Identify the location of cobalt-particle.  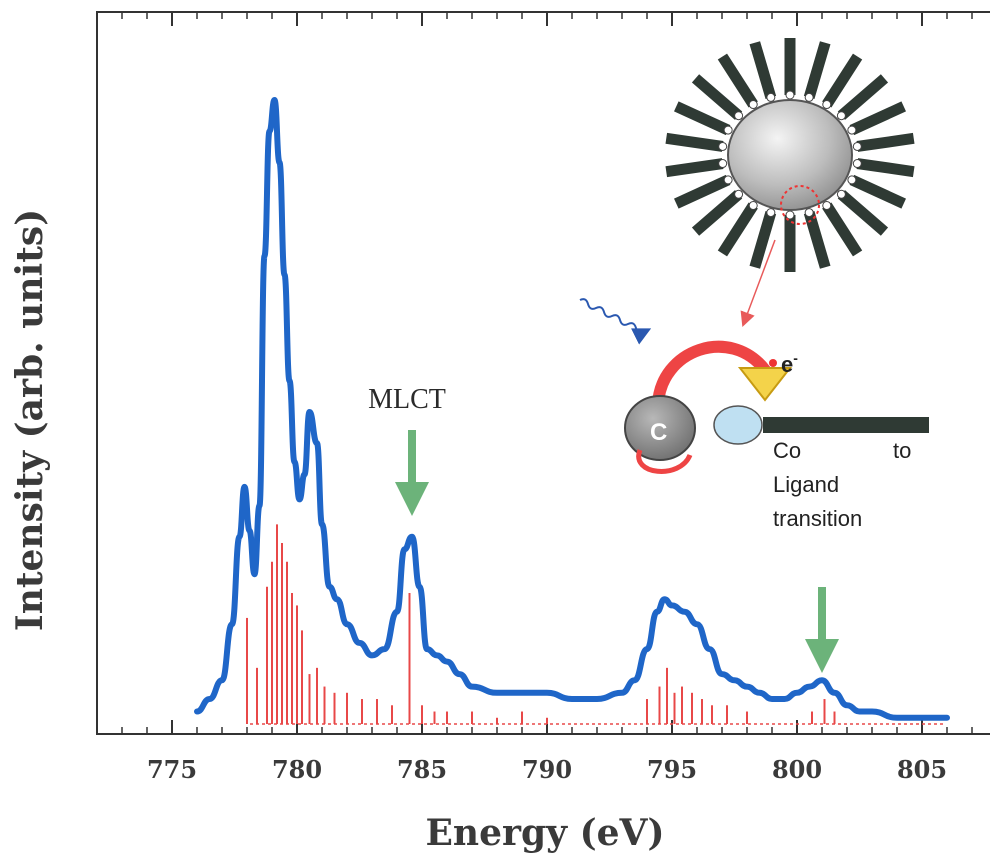
(660, 428).